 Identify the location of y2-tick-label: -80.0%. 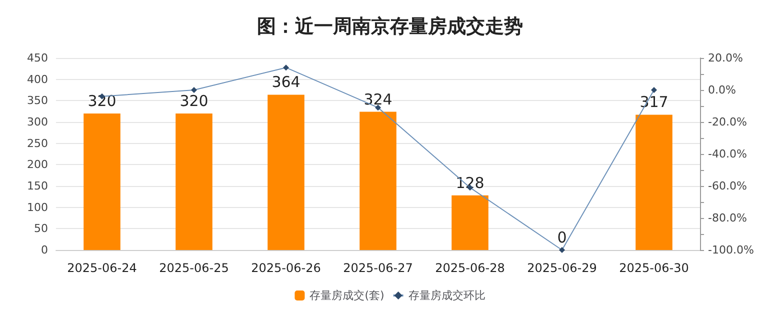
(727, 218).